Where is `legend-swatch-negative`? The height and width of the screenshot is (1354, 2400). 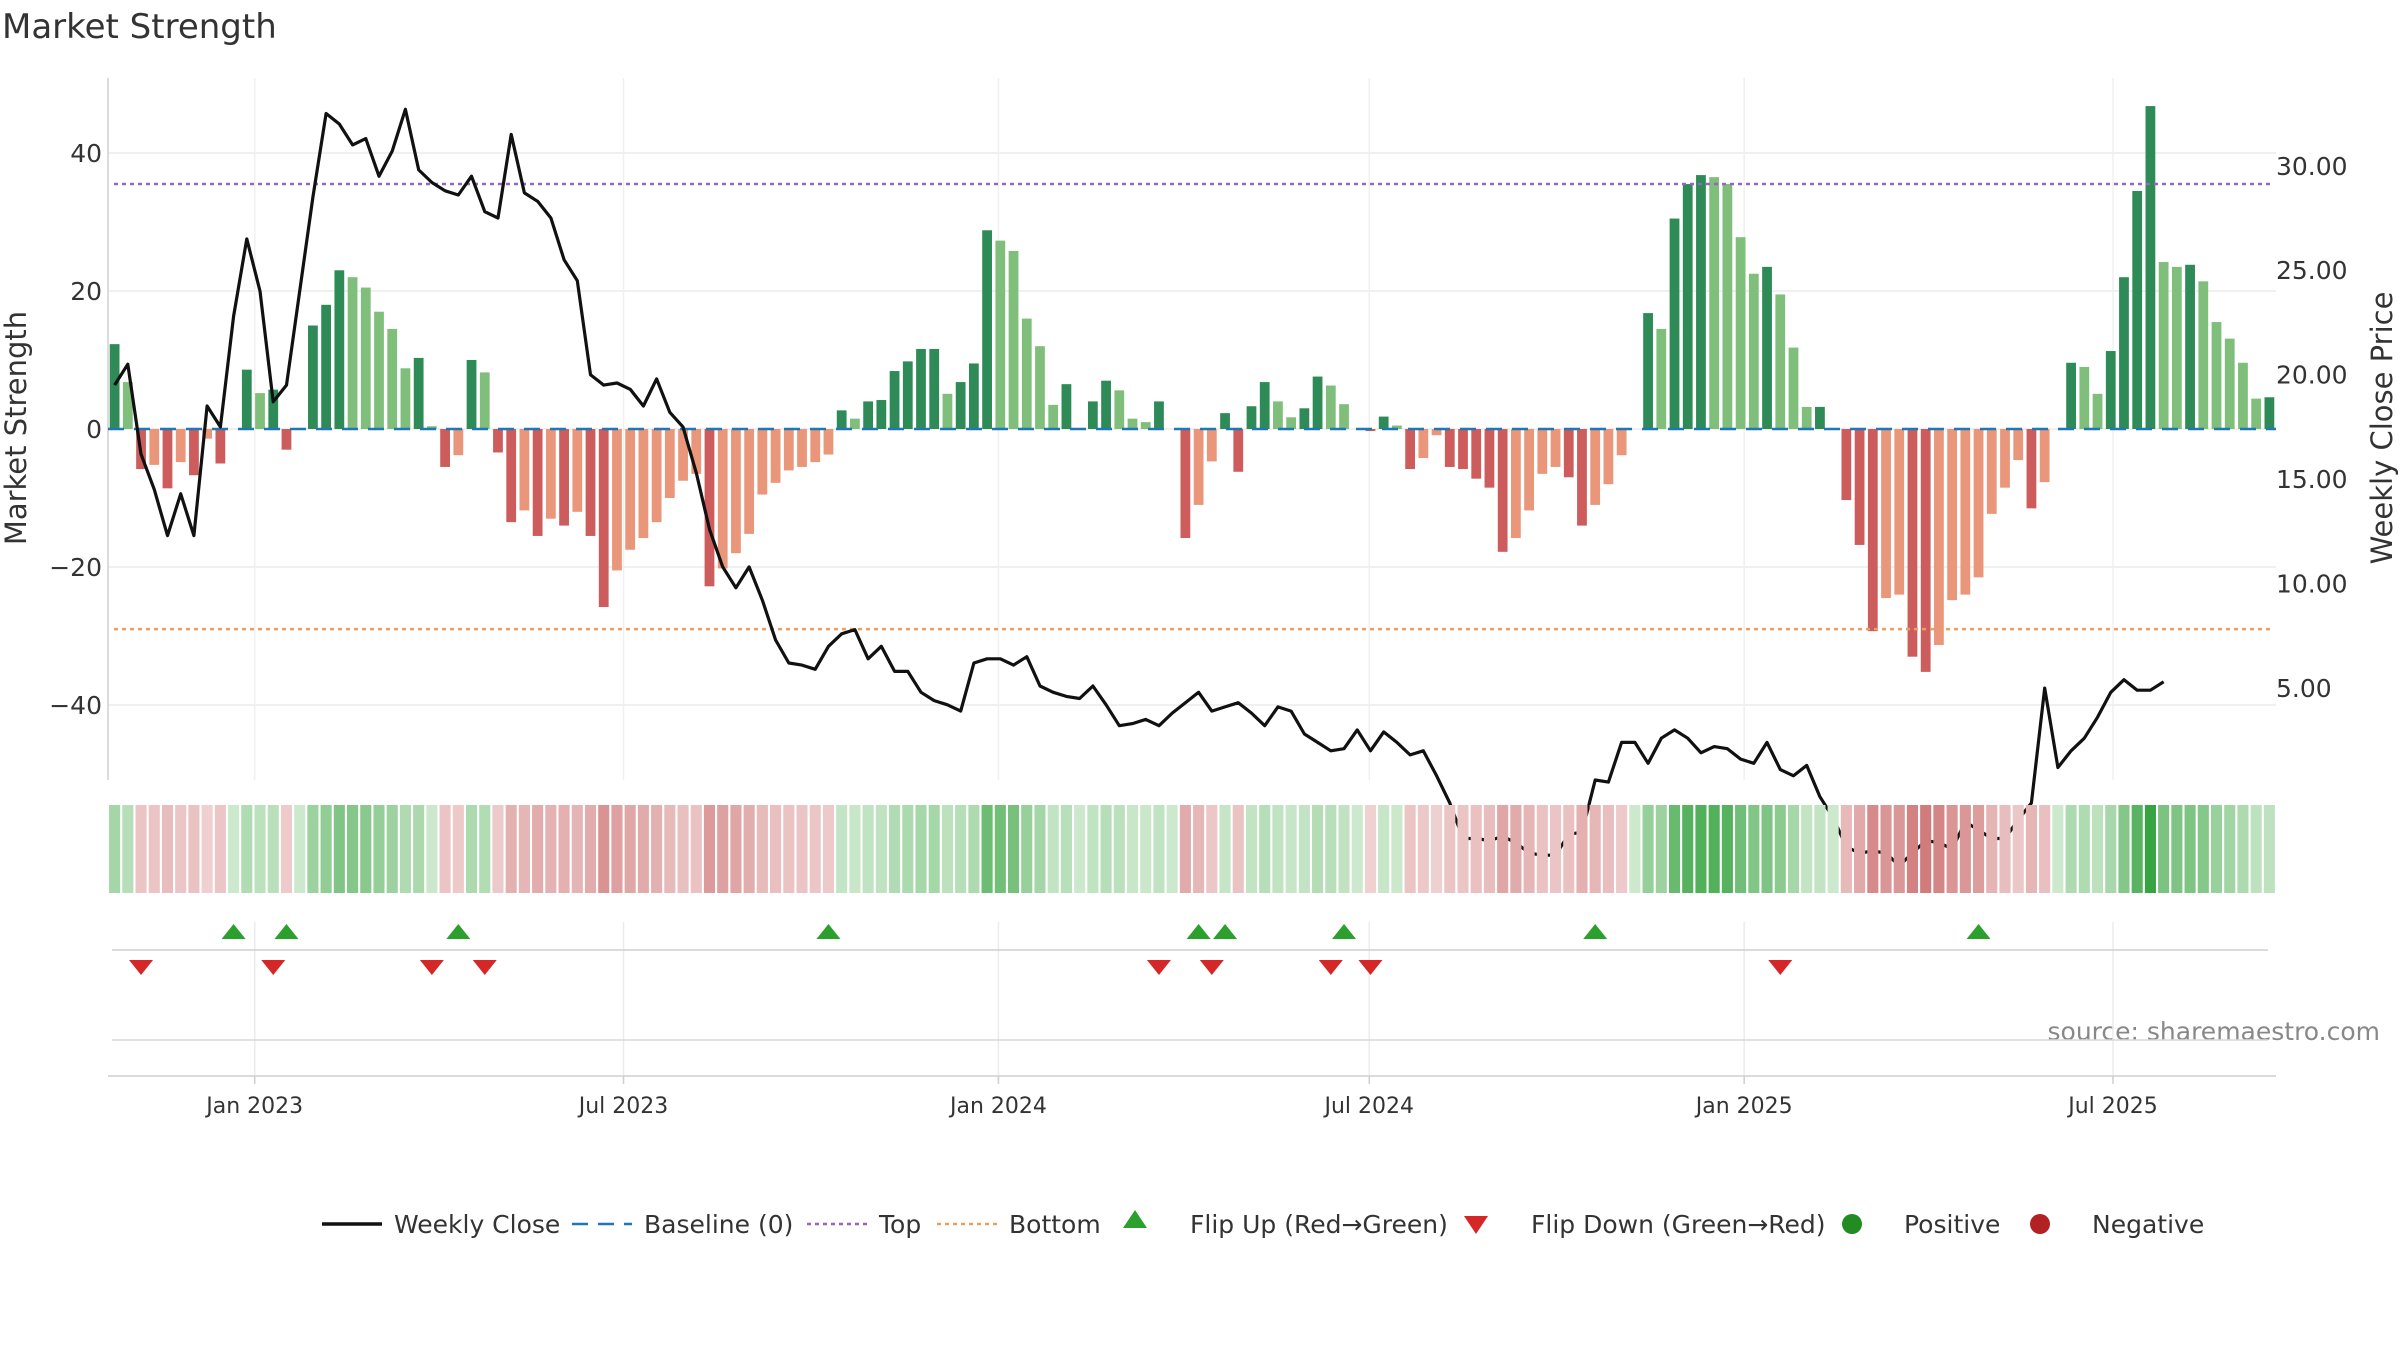
legend-swatch-negative is located at coordinates (2040, 1224).